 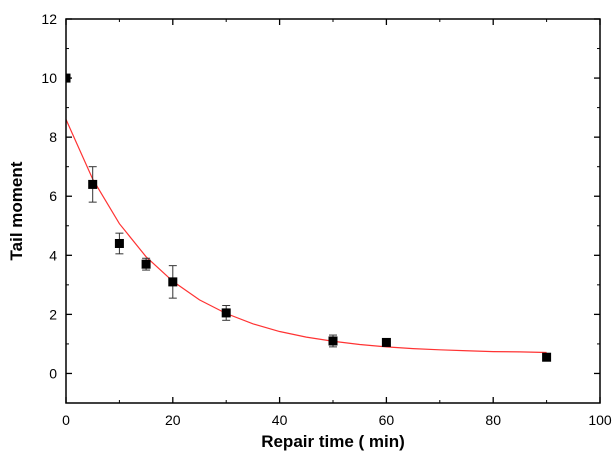 I want to click on y-tick-label: 4, so click(x=53, y=255).